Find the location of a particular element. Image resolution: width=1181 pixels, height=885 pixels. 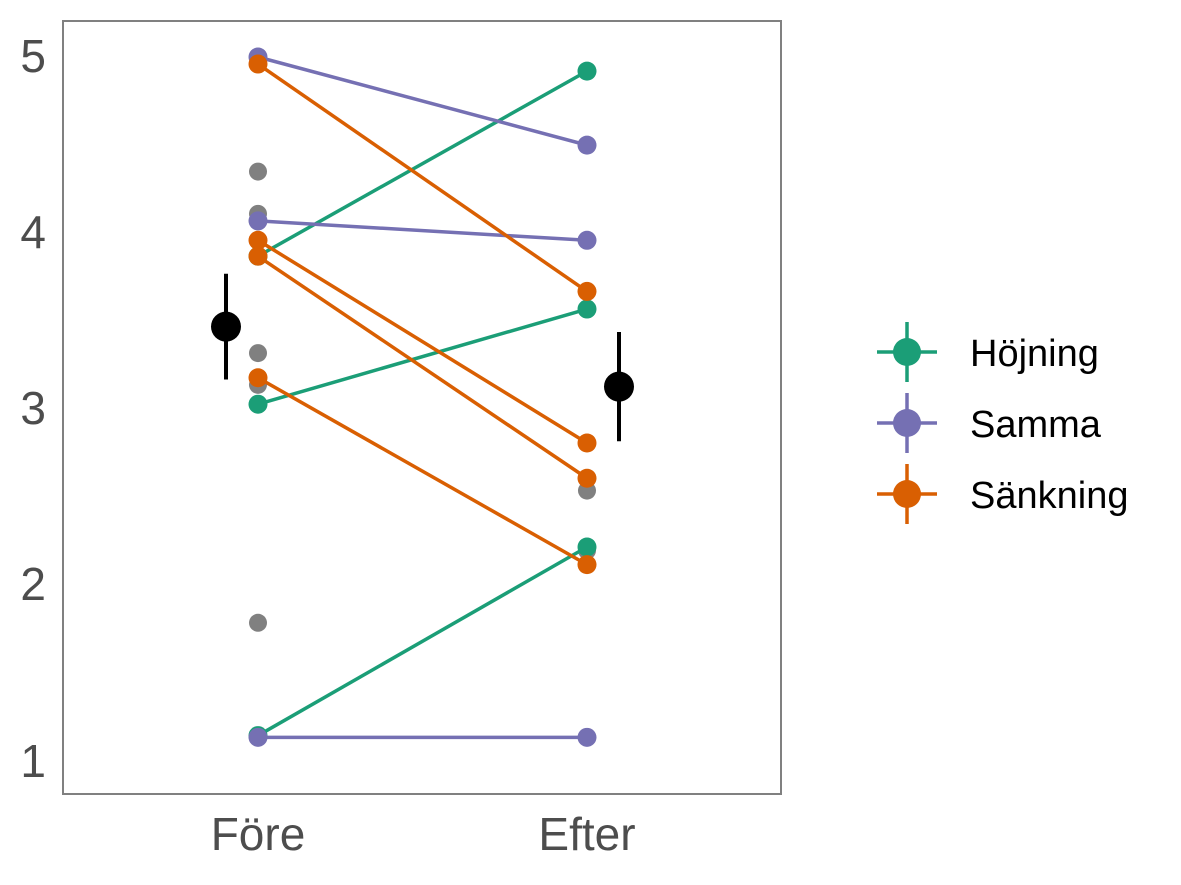

before-point-hojning is located at coordinates (258, 404).